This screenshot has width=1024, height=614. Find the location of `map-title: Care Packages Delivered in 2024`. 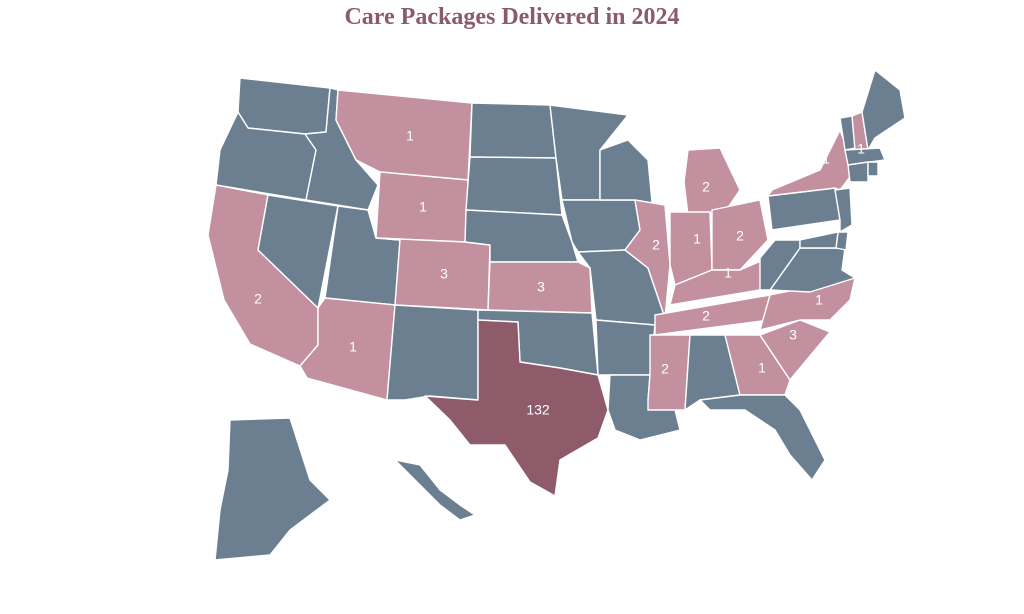

map-title: Care Packages Delivered in 2024 is located at coordinates (512, 17).